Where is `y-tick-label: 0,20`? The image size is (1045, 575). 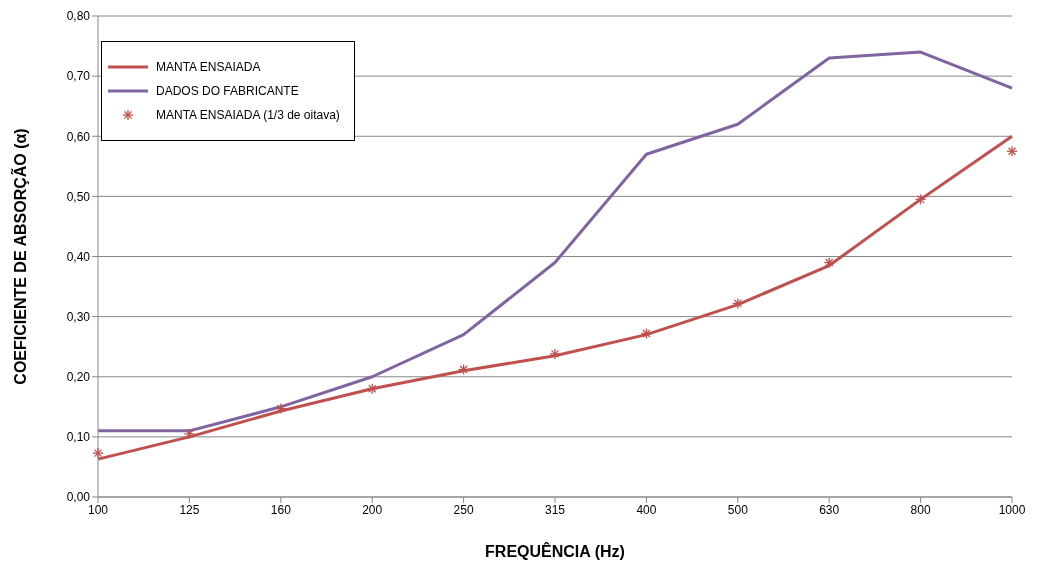
y-tick-label: 0,20 is located at coordinates (78, 377).